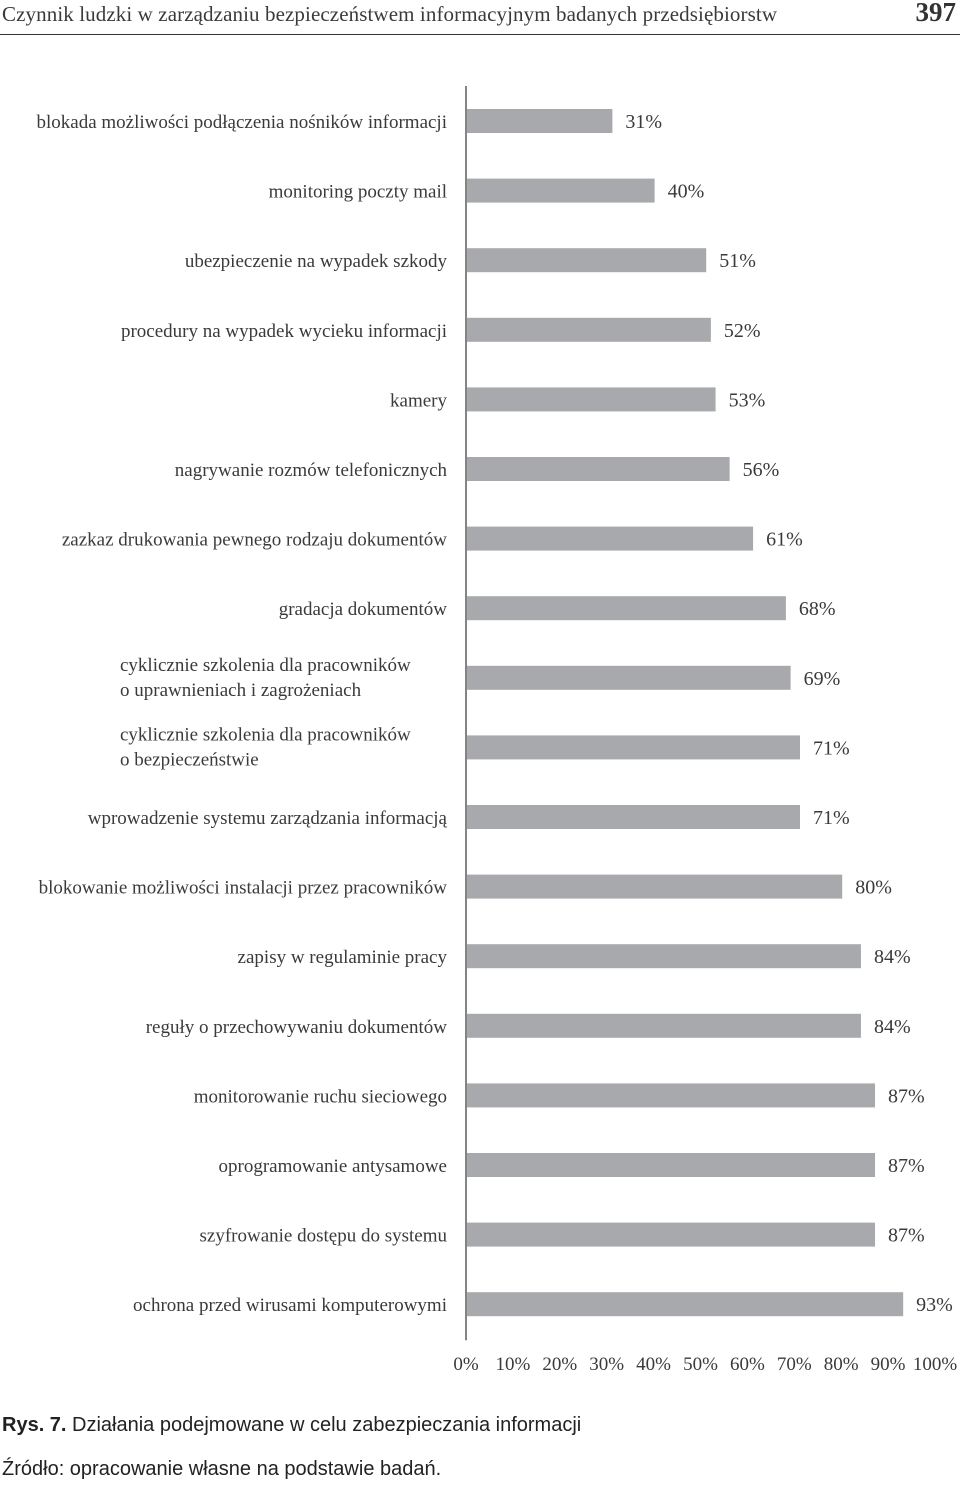 Image resolution: width=960 pixels, height=1490 pixels. Describe the element at coordinates (747, 1364) in the screenshot. I see `x-tick-label: 60%` at that location.